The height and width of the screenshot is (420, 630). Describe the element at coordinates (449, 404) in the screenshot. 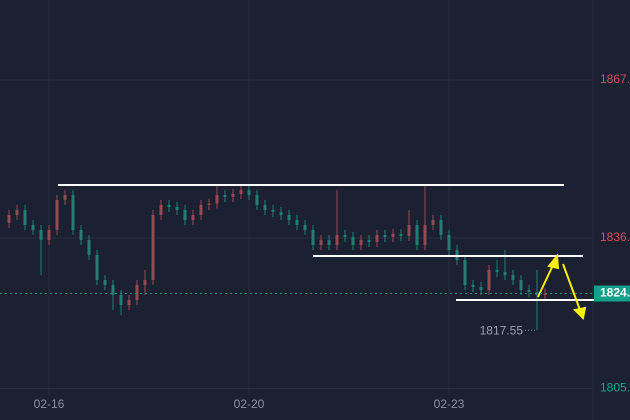

I see `x-tick-label: 02-23` at that location.